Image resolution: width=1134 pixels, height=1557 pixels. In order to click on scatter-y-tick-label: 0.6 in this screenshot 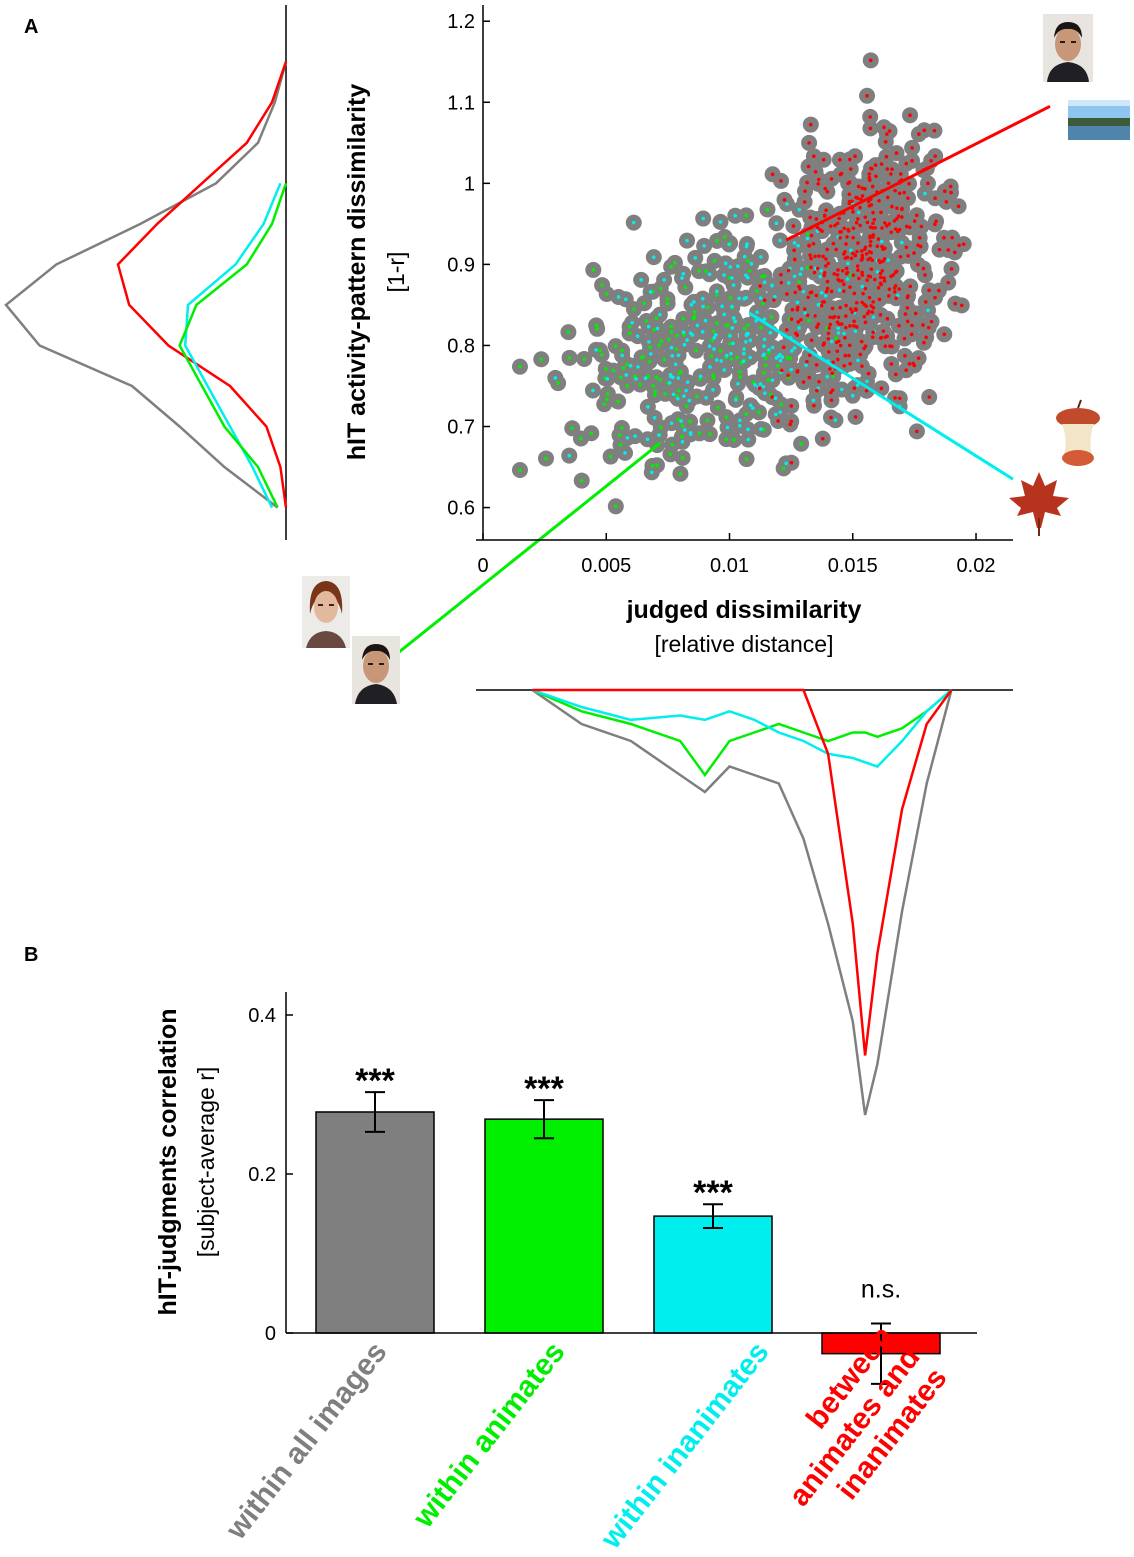, I will do `click(461, 509)`.